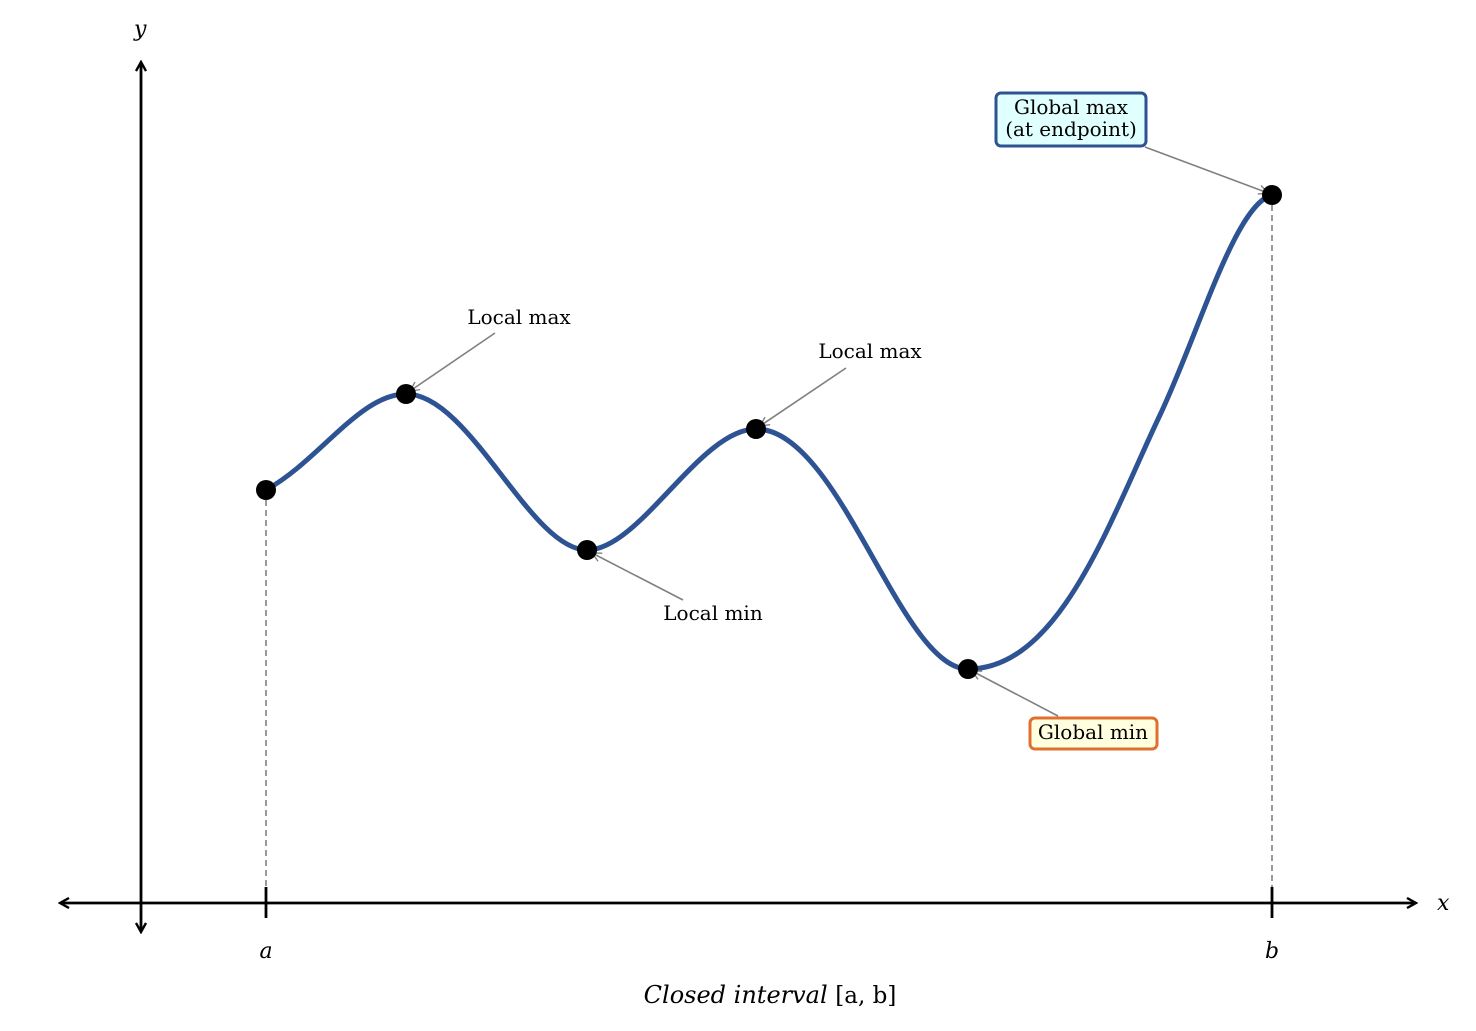  What do you see at coordinates (1443, 903) in the screenshot?
I see `x-axis-label: x` at bounding box center [1443, 903].